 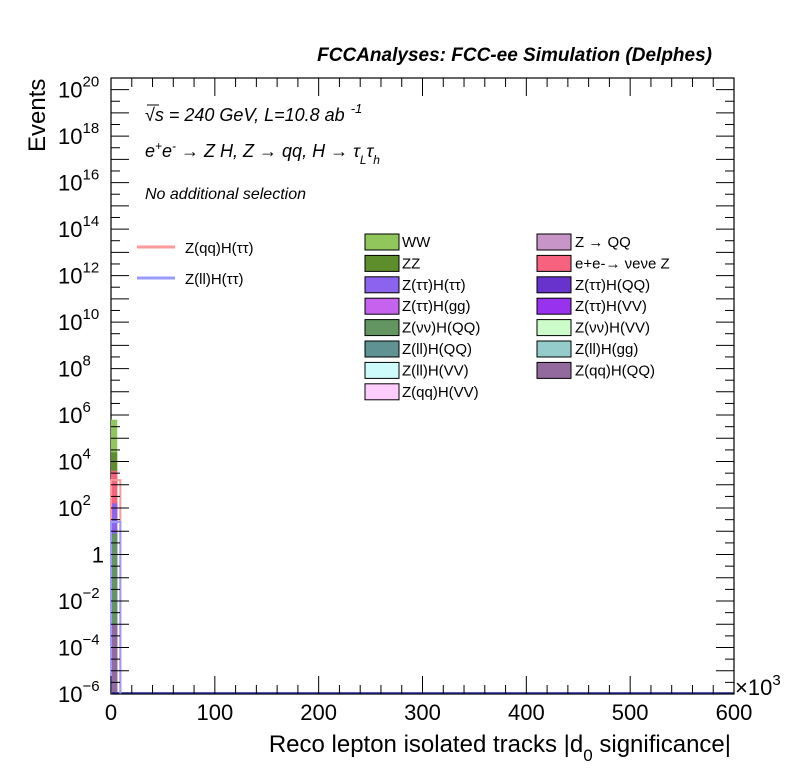 I want to click on legend-label: Z(ll)H(VV), so click(x=435, y=370).